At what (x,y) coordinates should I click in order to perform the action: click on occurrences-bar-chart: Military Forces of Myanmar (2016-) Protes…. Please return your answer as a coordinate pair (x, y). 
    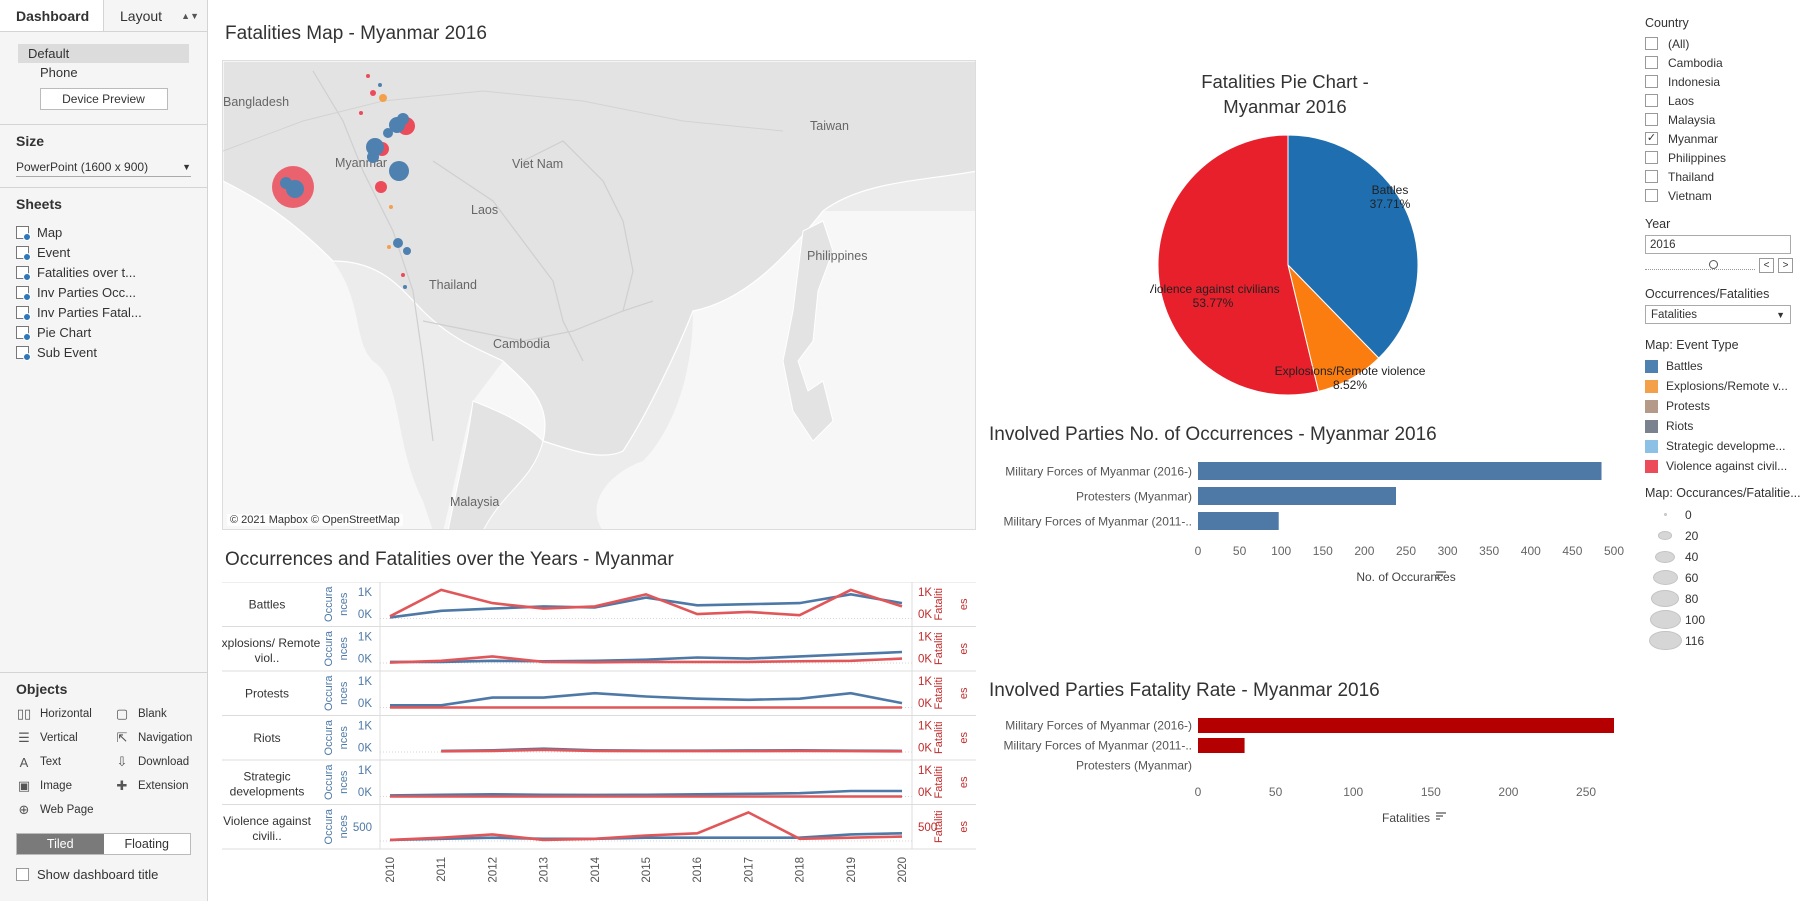
    Looking at the image, I should click on (1310, 520).